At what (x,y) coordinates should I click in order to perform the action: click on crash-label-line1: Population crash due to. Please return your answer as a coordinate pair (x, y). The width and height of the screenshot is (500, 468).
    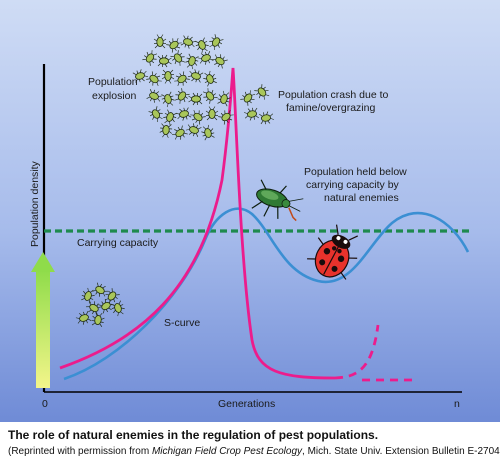
    Looking at the image, I should click on (333, 95).